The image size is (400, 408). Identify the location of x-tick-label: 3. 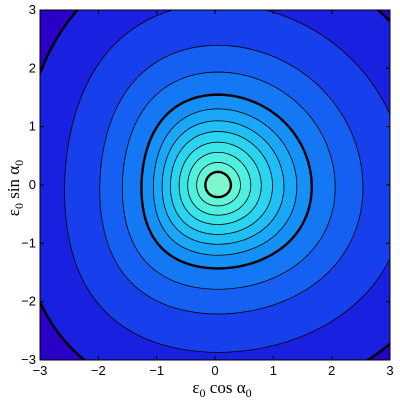
(389, 370).